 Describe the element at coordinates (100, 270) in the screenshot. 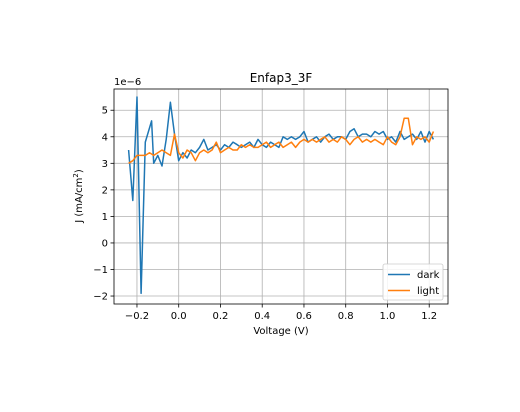

I see `y-tick-label: −1` at that location.